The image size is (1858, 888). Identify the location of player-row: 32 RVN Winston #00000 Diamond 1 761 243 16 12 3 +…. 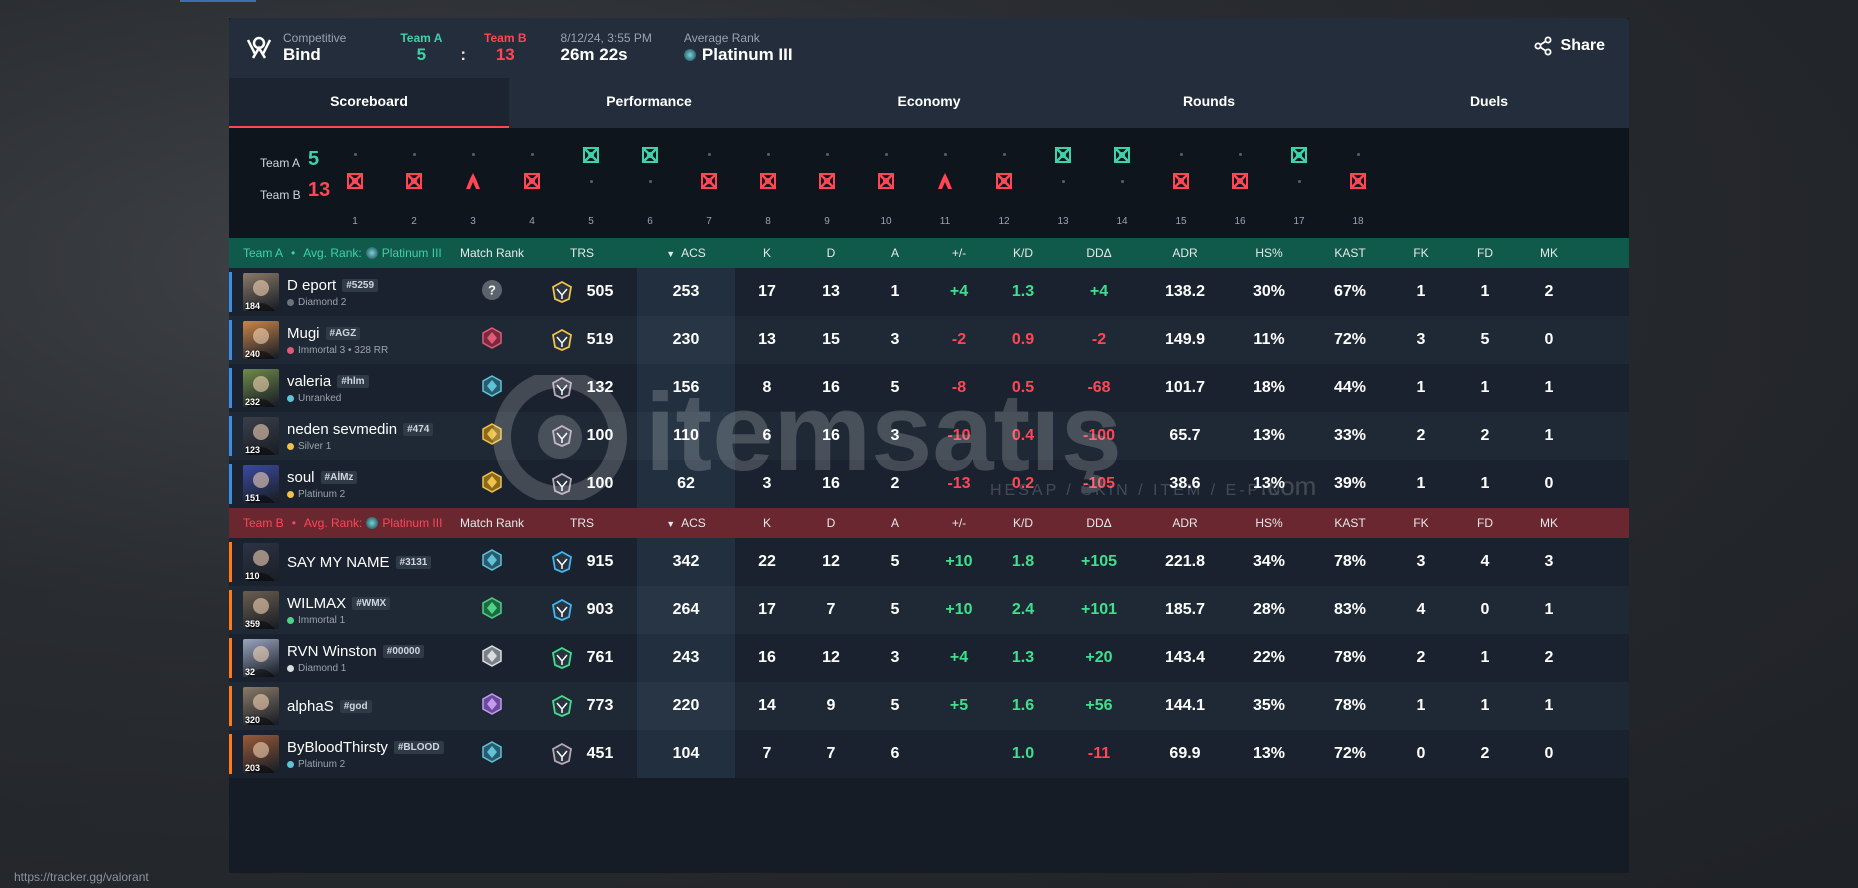
(929, 658).